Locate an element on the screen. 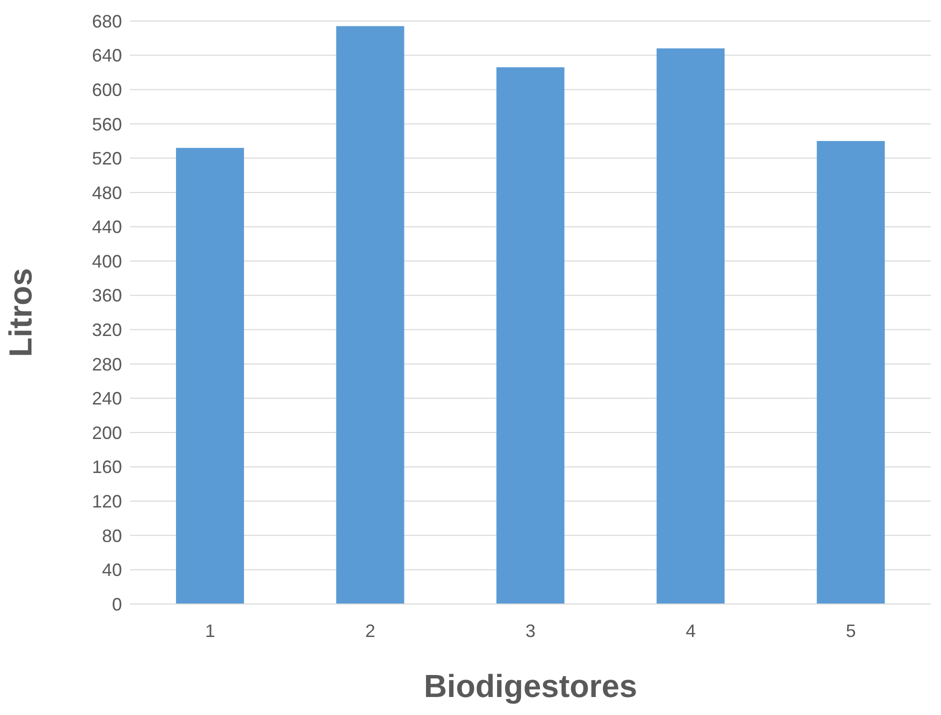  y-tick-label: 640 is located at coordinates (107, 56).